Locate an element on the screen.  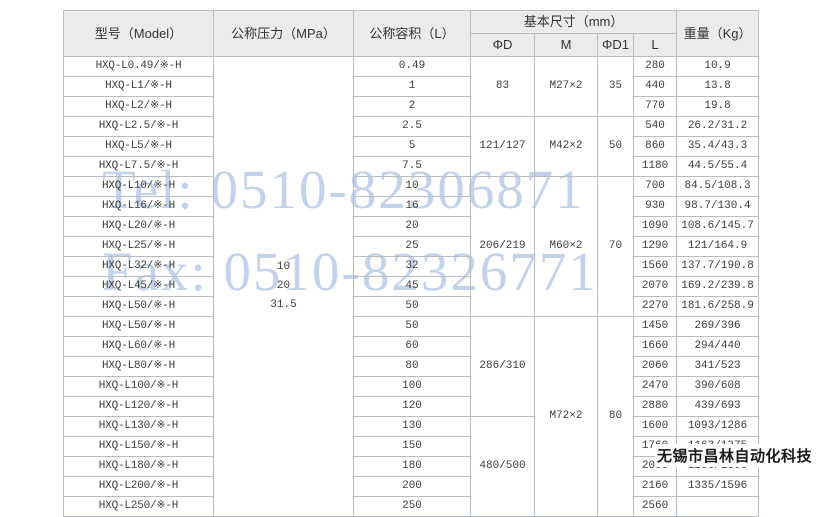
cell-volume: 150 is located at coordinates (412, 446).